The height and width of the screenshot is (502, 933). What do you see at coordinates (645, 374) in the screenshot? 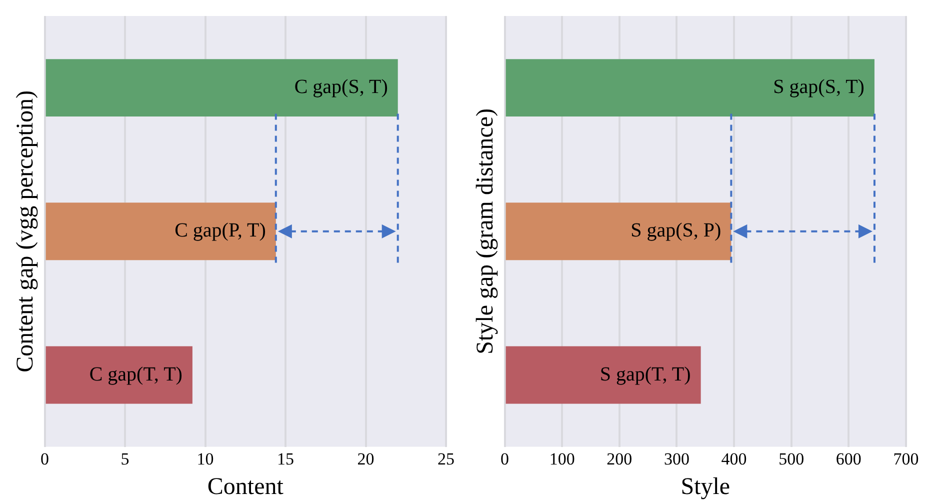
I see `y-tick-label: S gap(T, T)` at bounding box center [645, 374].